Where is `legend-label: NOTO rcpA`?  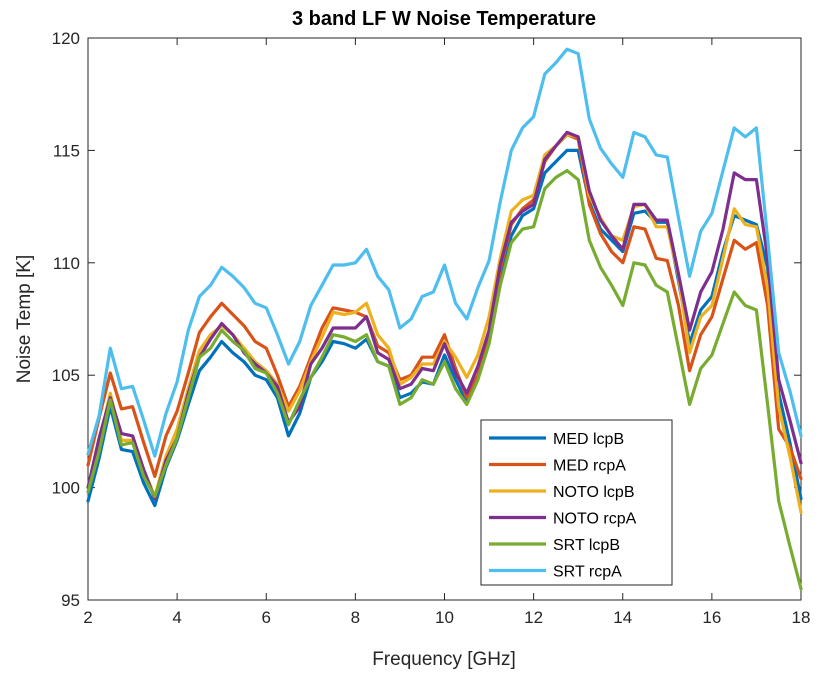 legend-label: NOTO rcpA is located at coordinates (595, 519).